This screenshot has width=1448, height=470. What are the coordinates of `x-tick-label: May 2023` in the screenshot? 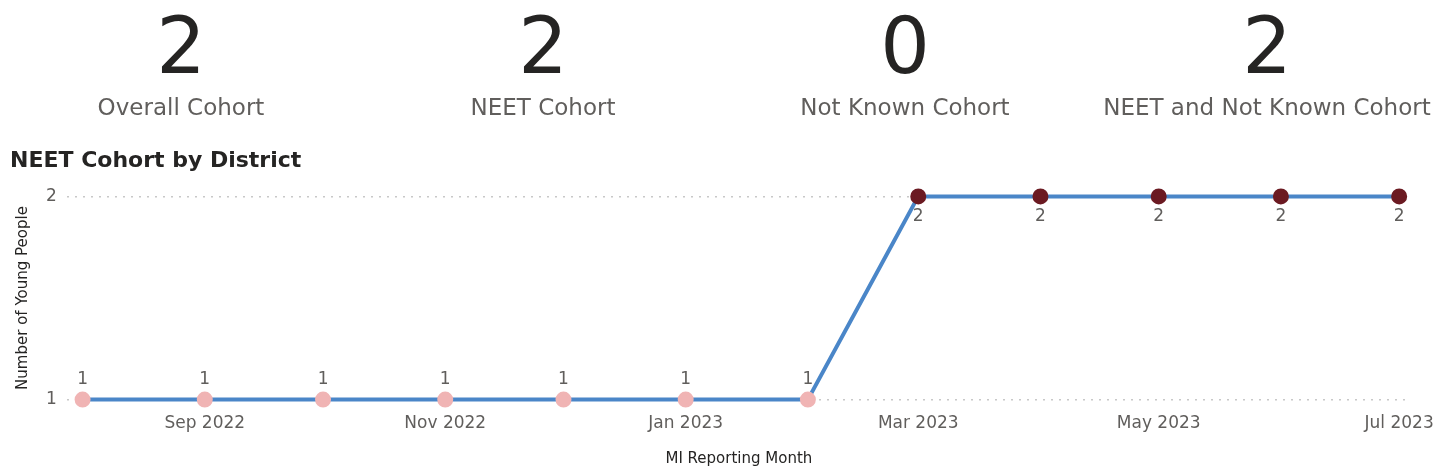 It's located at (1158, 422).